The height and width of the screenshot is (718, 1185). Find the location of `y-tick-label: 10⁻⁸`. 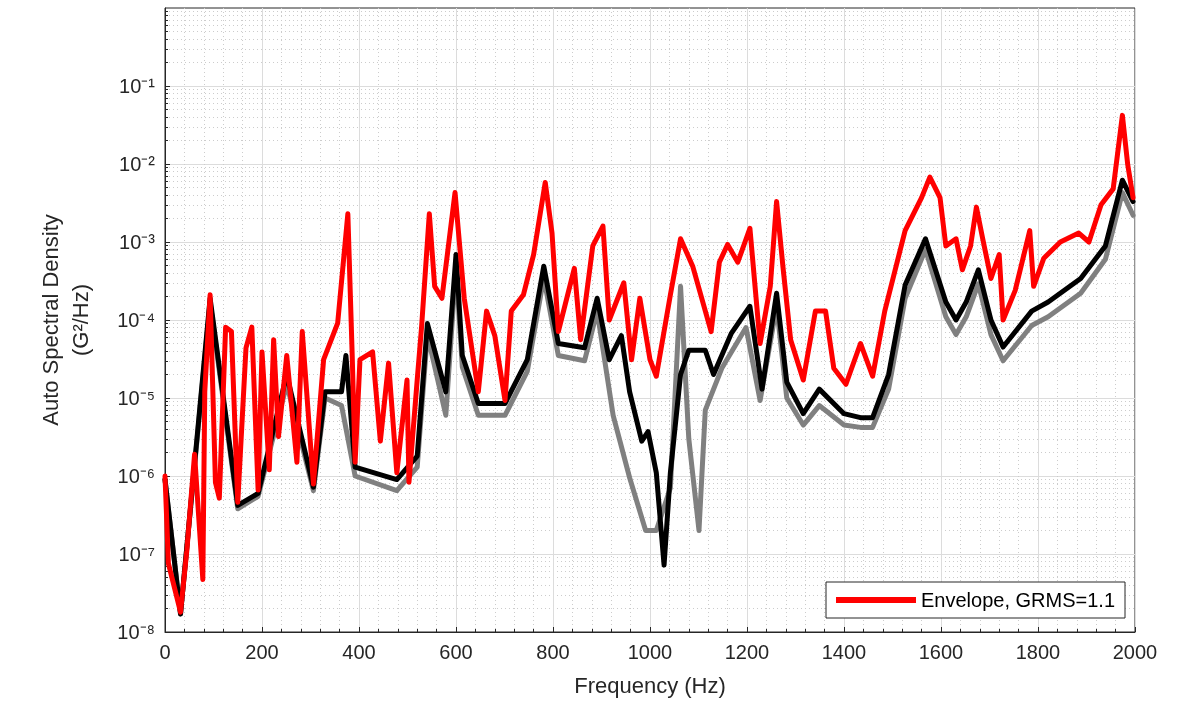

y-tick-label: 10⁻⁸ is located at coordinates (136, 632).